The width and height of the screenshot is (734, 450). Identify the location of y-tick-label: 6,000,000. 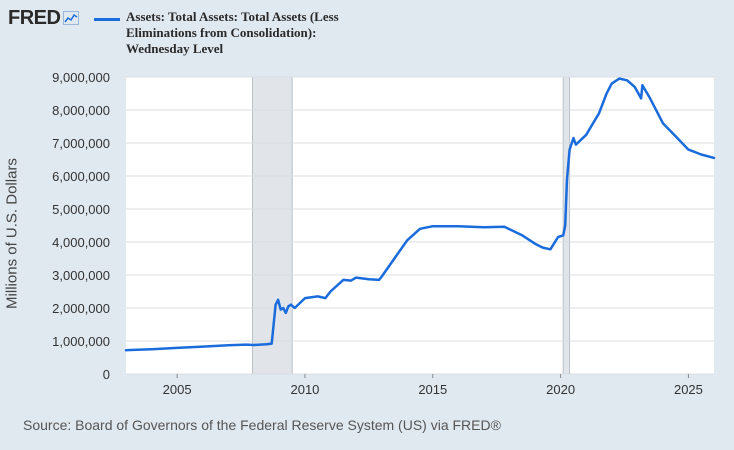
(81, 176).